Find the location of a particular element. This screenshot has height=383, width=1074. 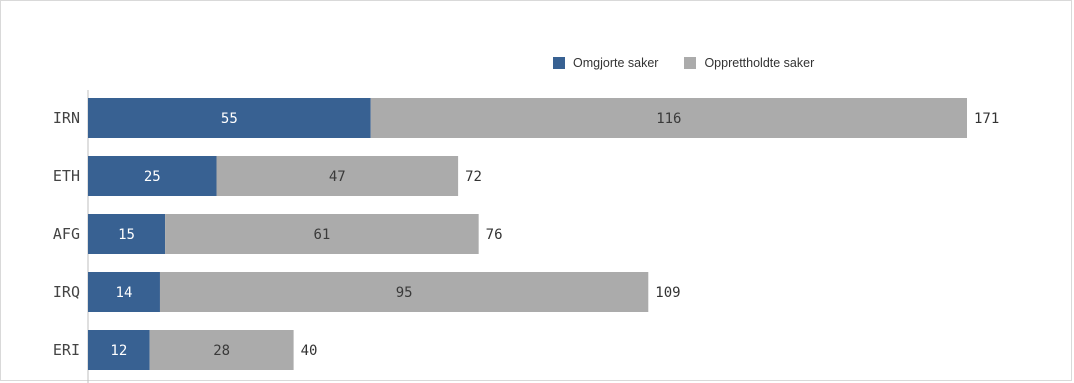

bar-omgjorte-eth is located at coordinates (152, 176).